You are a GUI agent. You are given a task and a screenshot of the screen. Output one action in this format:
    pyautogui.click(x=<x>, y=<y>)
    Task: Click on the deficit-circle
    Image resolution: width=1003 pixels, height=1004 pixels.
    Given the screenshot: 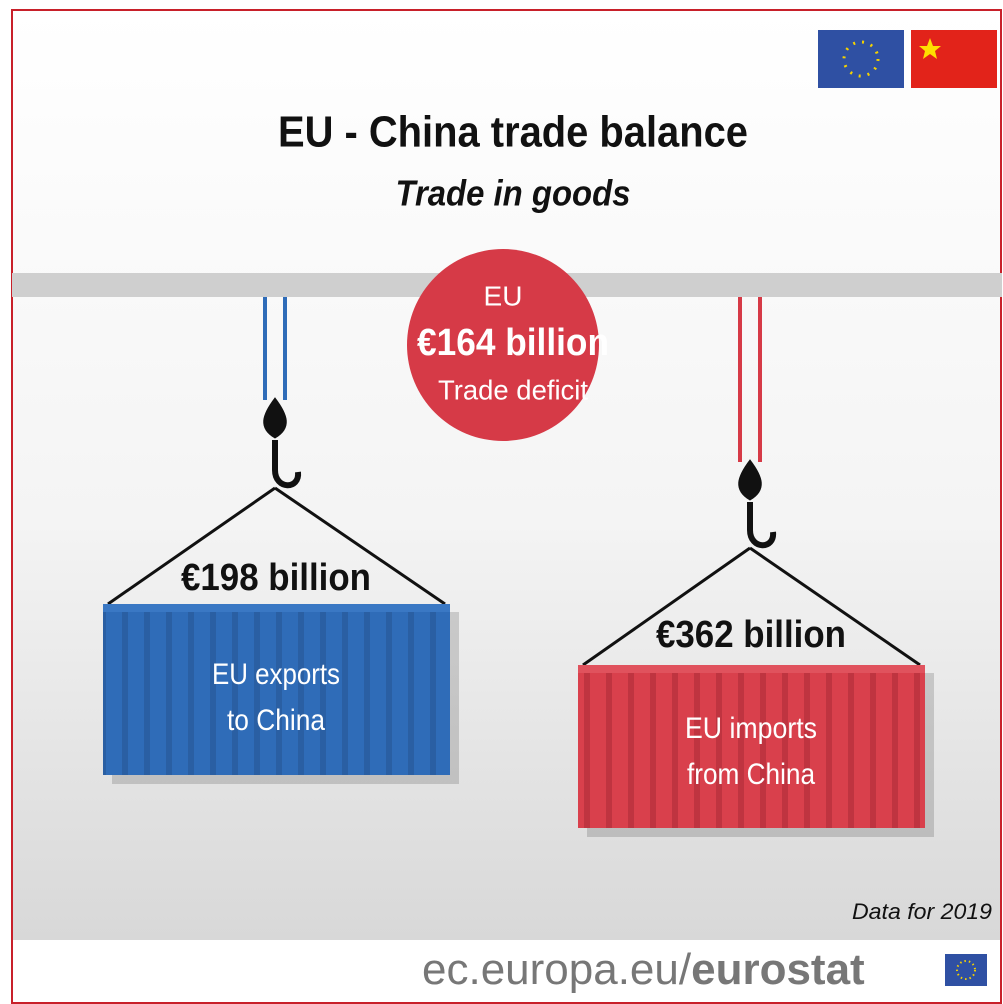 What is the action you would take?
    pyautogui.click(x=503, y=345)
    